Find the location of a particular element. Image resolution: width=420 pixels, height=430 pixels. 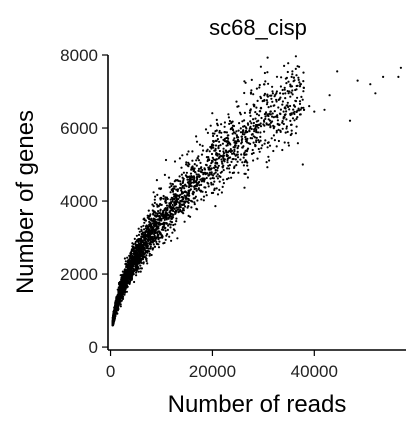

x-tick-label: 20000 is located at coordinates (212, 371).